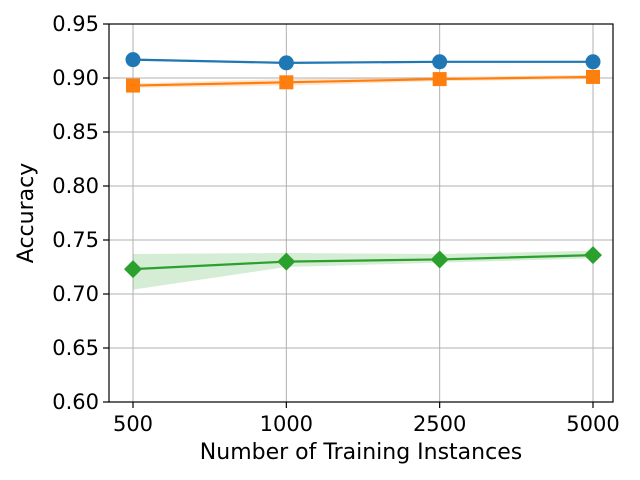  I want to click on x-tick-label: 1000, so click(286, 424).